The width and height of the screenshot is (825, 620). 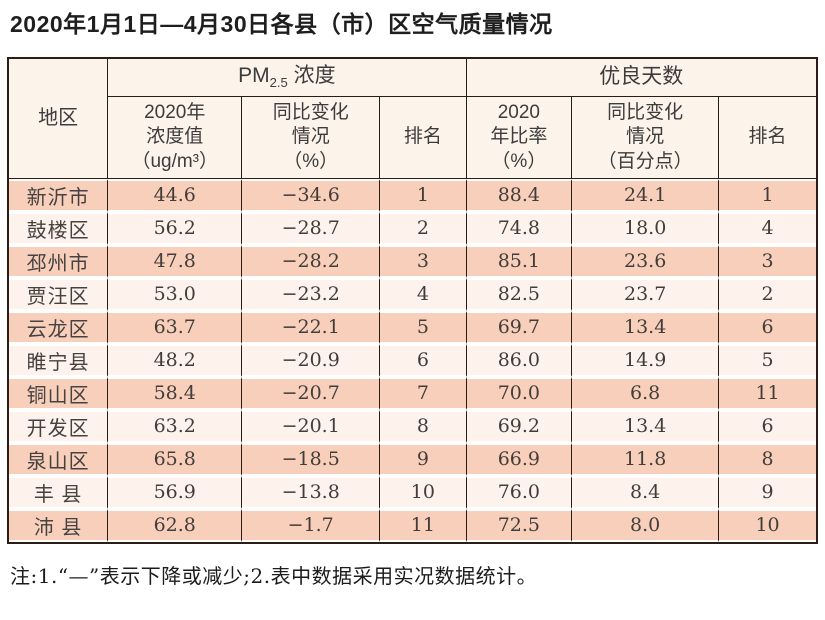 I want to click on pm-change-cell: −28.2, so click(x=311, y=261).